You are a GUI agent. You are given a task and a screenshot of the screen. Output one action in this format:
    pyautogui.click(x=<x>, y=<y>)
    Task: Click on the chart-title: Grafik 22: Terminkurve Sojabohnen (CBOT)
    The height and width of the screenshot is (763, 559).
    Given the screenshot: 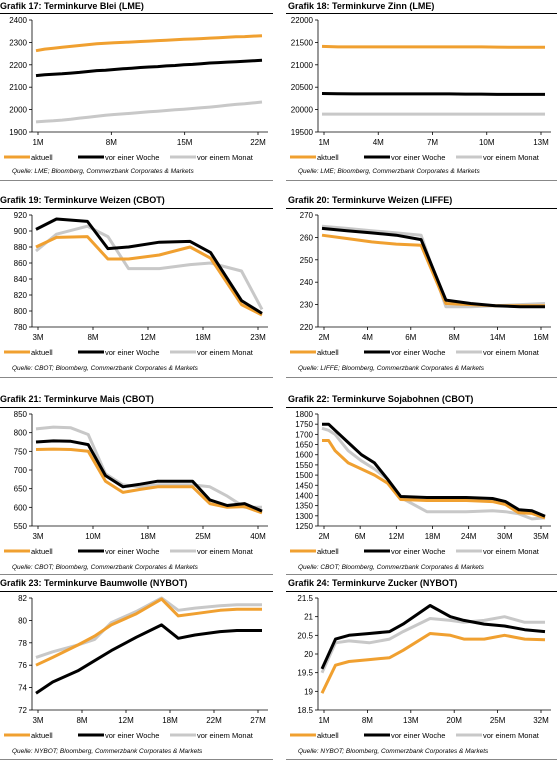 What is the action you would take?
    pyautogui.click(x=380, y=399)
    